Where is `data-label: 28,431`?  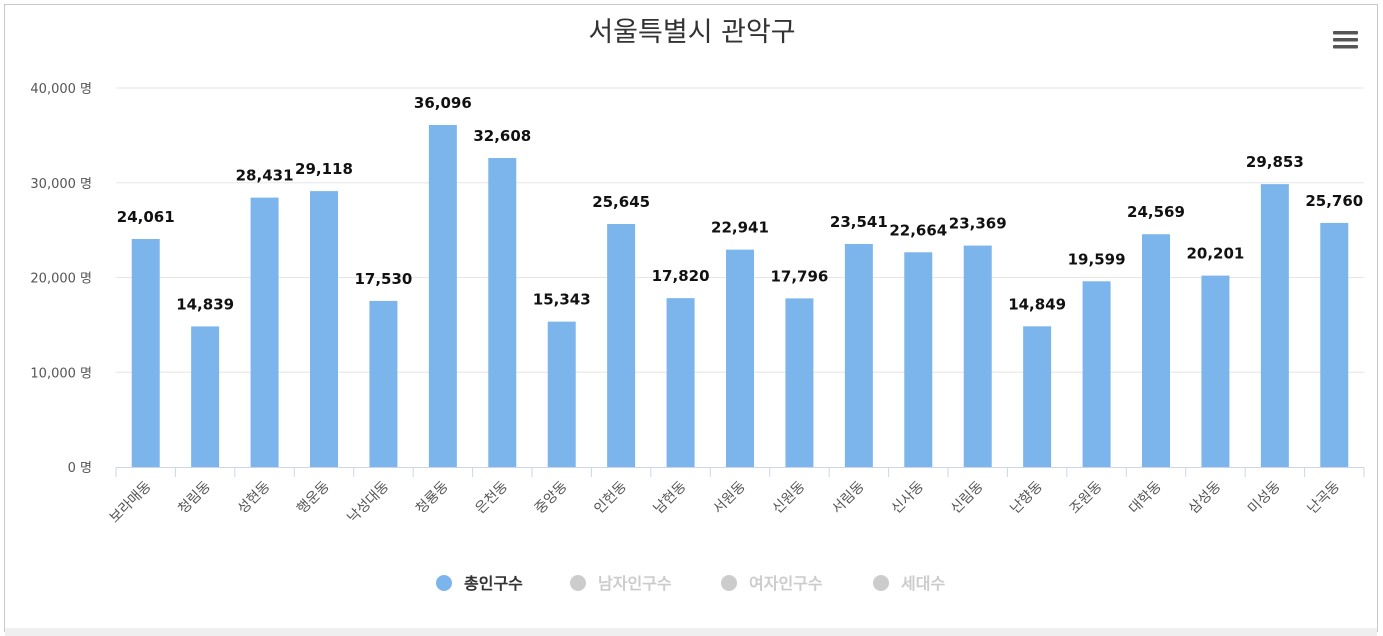 data-label: 28,431 is located at coordinates (265, 176).